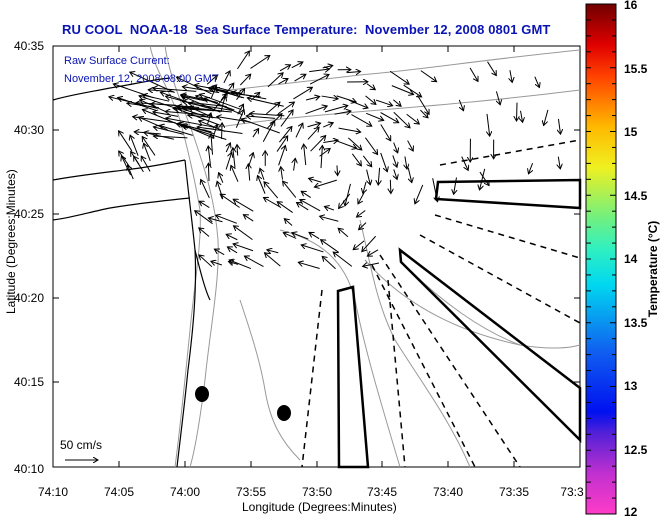 The height and width of the screenshot is (519, 660). I want to click on y-tick-label: 40:10, so click(29, 469).